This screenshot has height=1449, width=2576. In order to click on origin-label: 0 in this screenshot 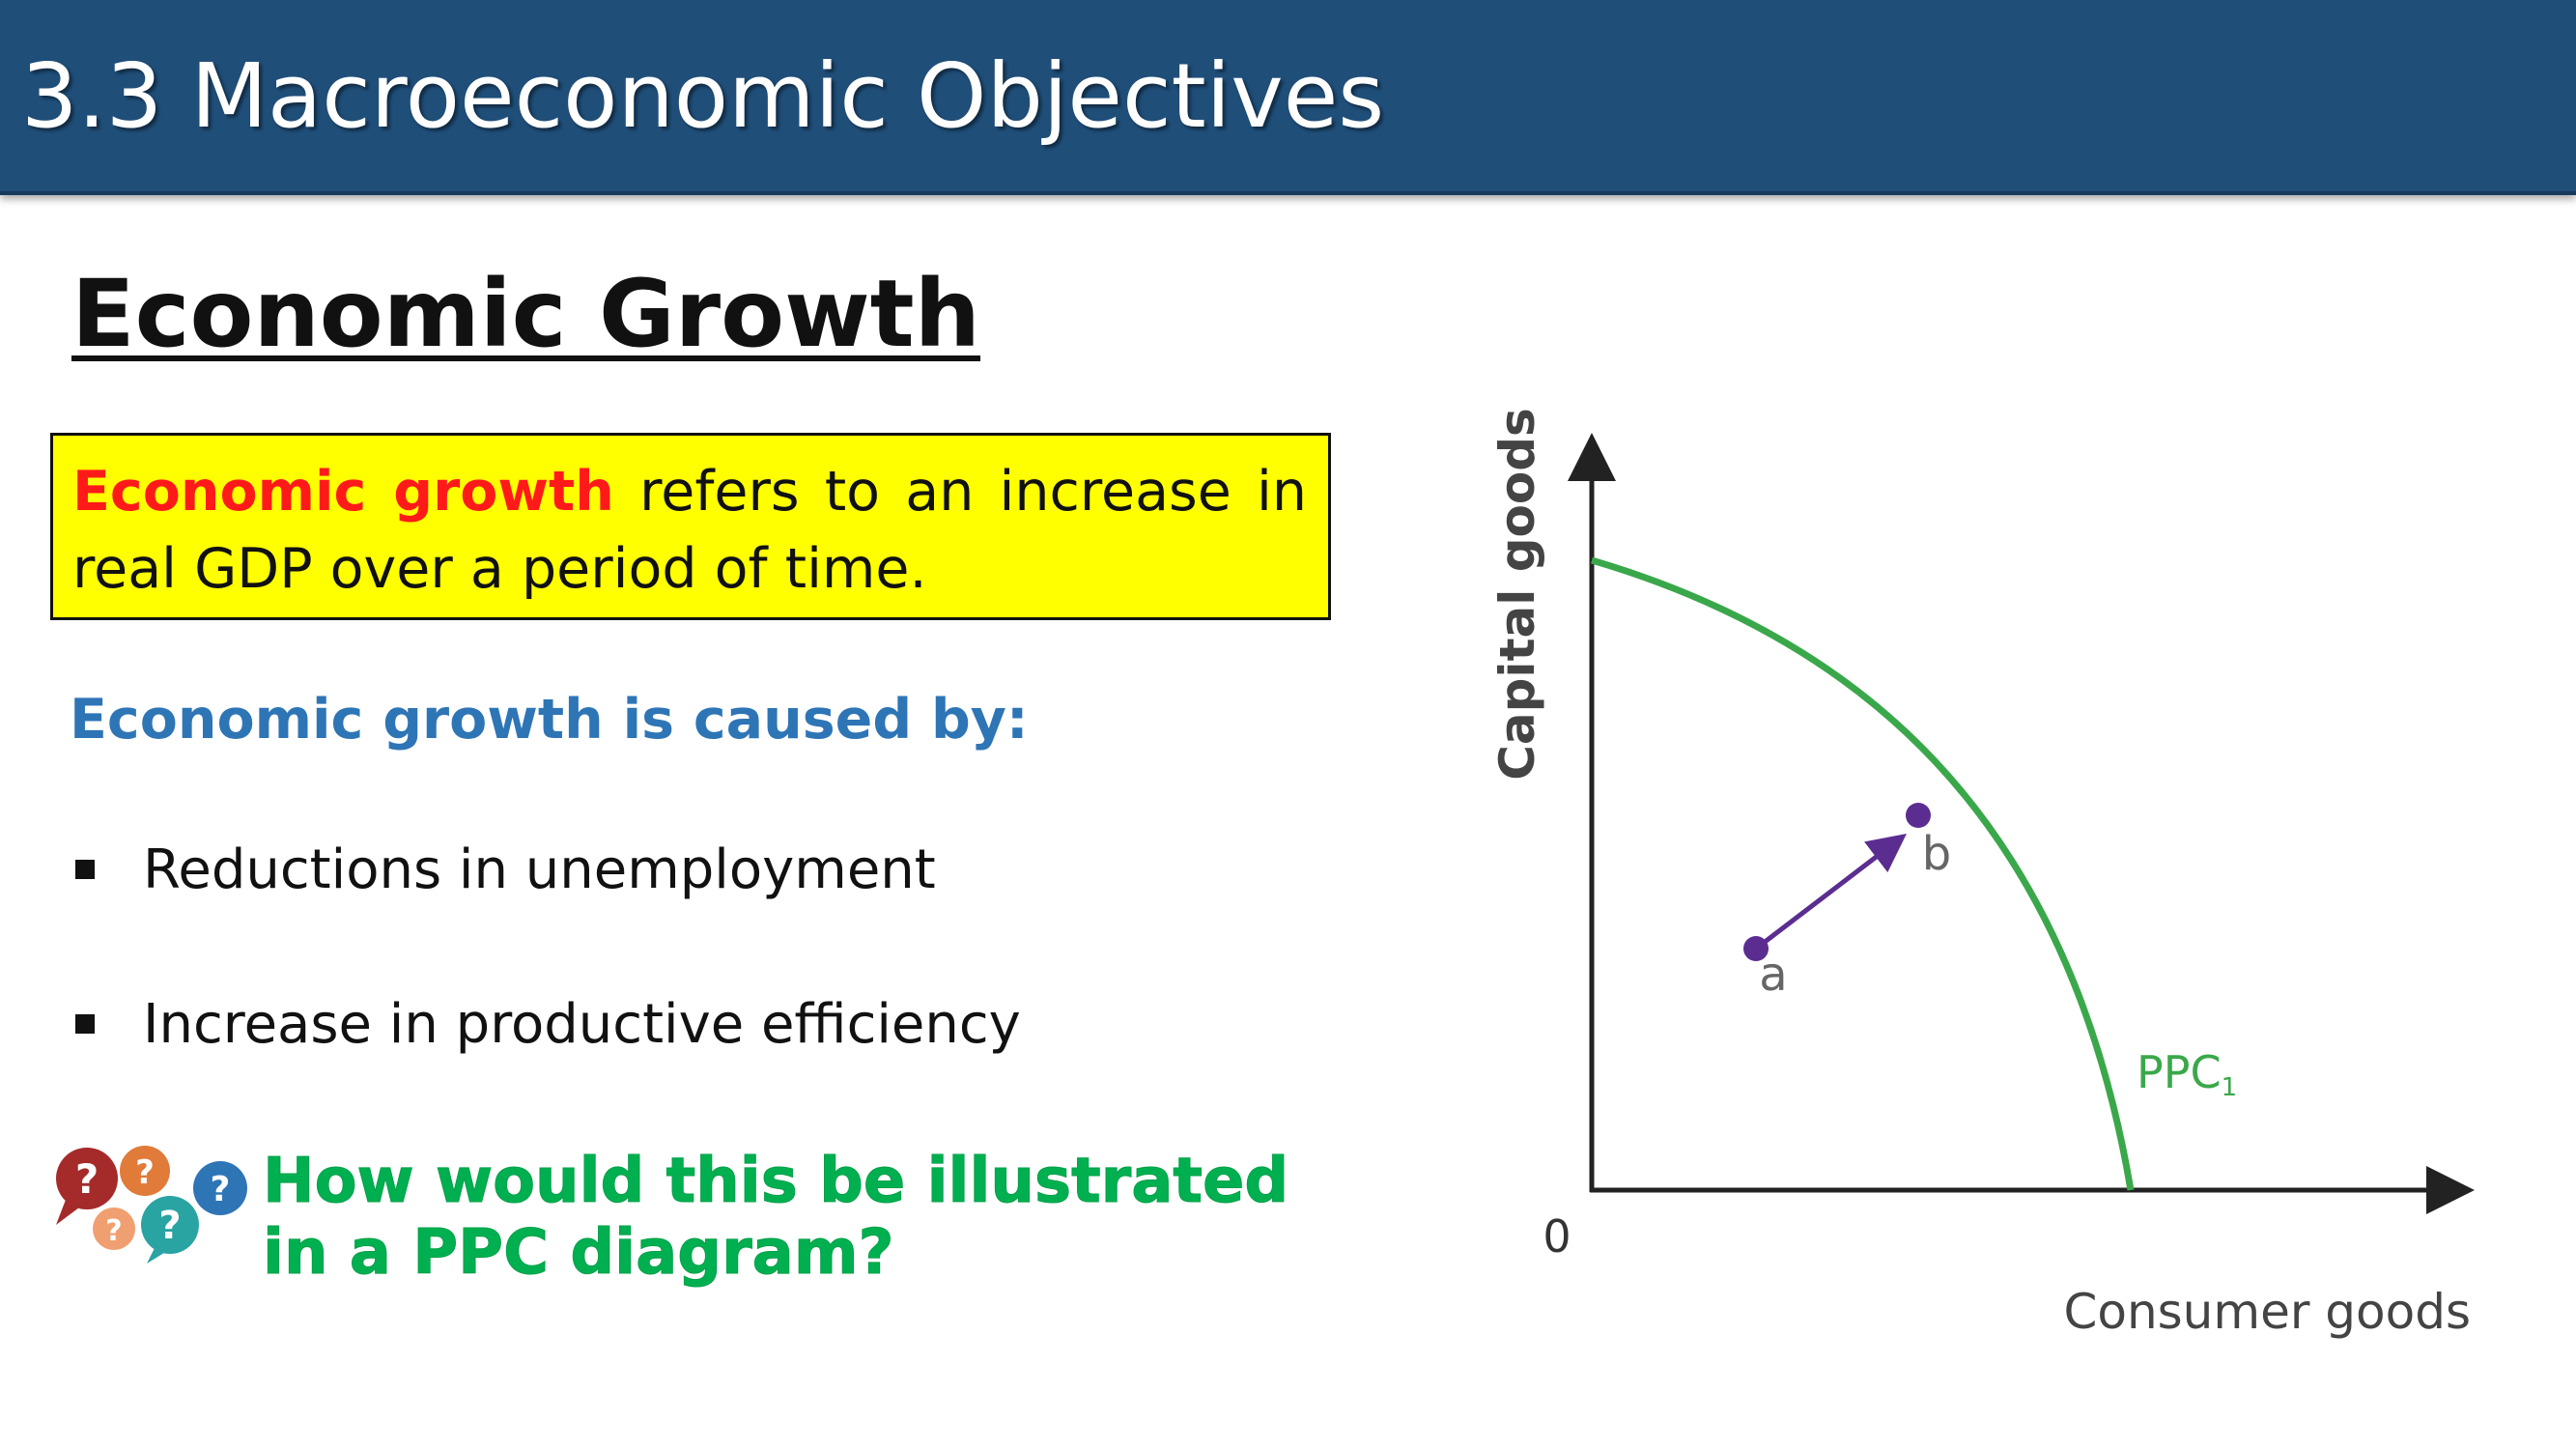, I will do `click(1557, 1236)`.